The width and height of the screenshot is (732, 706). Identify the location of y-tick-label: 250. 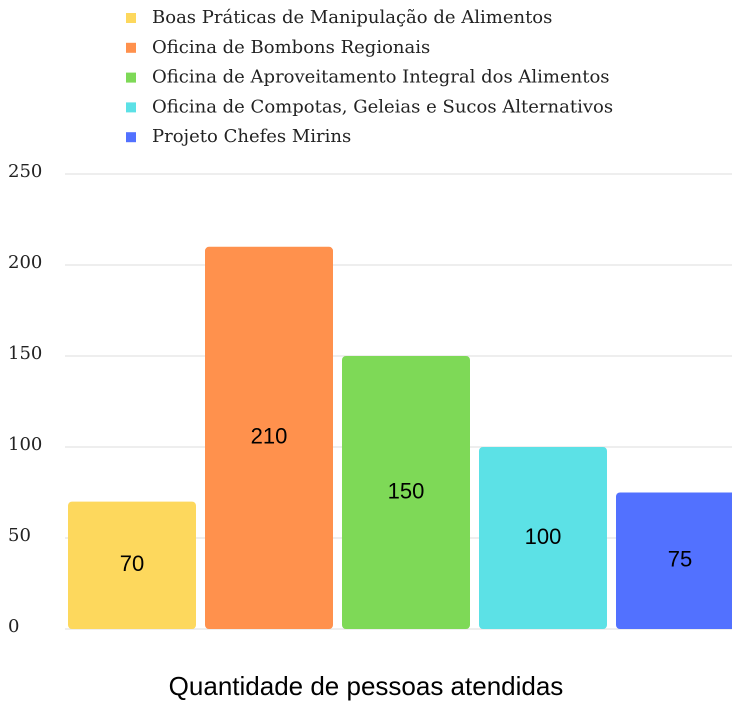
(25, 171).